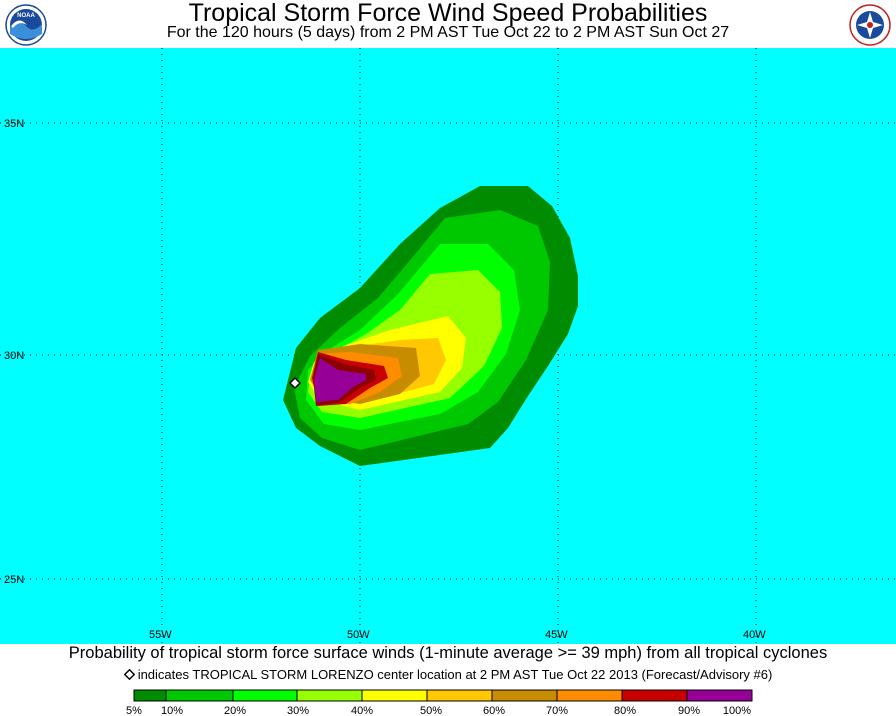 The image size is (896, 716). I want to click on scale-swatches, so click(443, 695).